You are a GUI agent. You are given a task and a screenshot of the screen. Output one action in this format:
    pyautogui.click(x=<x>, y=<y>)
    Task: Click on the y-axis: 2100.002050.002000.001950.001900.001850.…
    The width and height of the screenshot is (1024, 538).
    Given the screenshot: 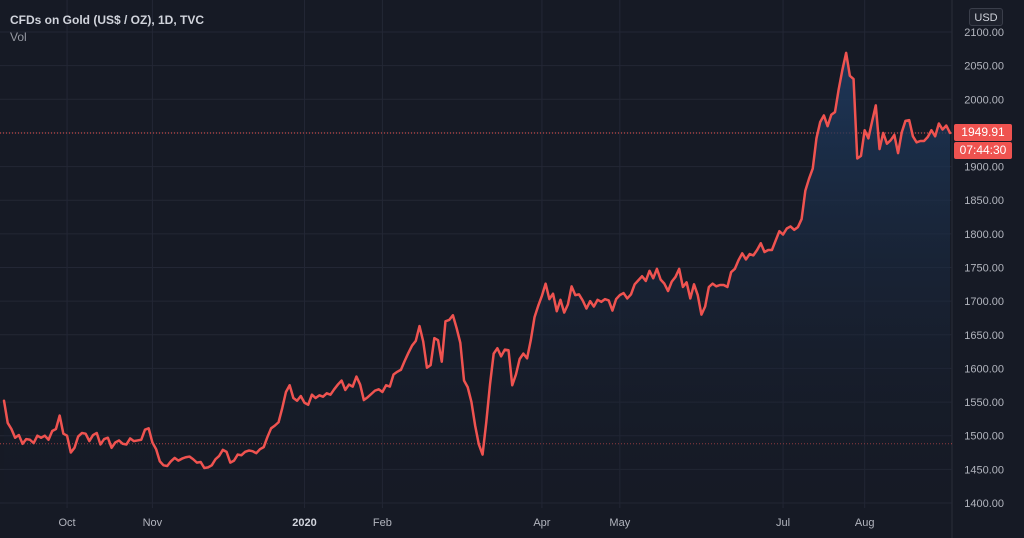 What is the action you would take?
    pyautogui.click(x=984, y=268)
    